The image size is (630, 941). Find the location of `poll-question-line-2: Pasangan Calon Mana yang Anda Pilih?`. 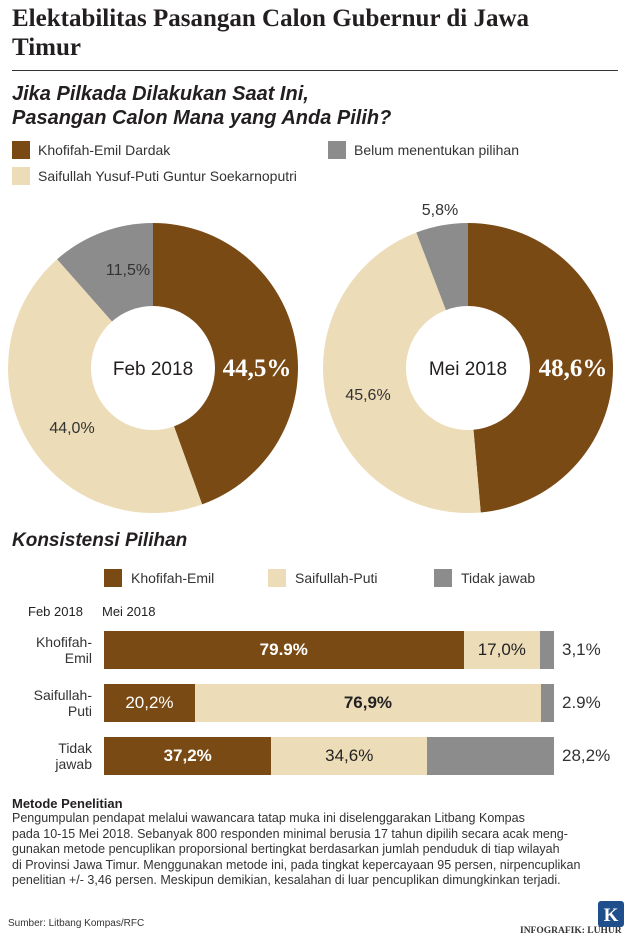

poll-question-line-2: Pasangan Calon Mana yang Anda Pilih? is located at coordinates (202, 118).